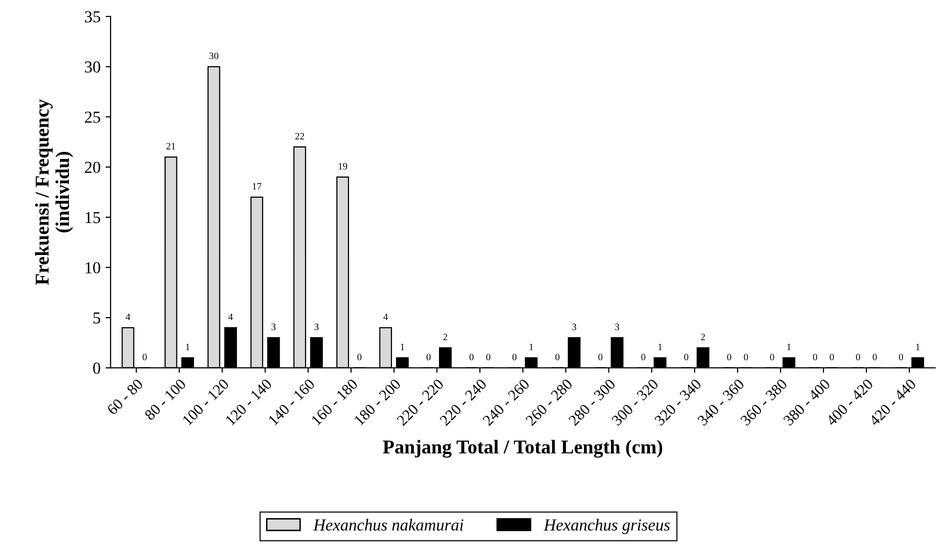 The image size is (937, 549). I want to click on legend-label: Hexanchus nakamurai, so click(388, 524).